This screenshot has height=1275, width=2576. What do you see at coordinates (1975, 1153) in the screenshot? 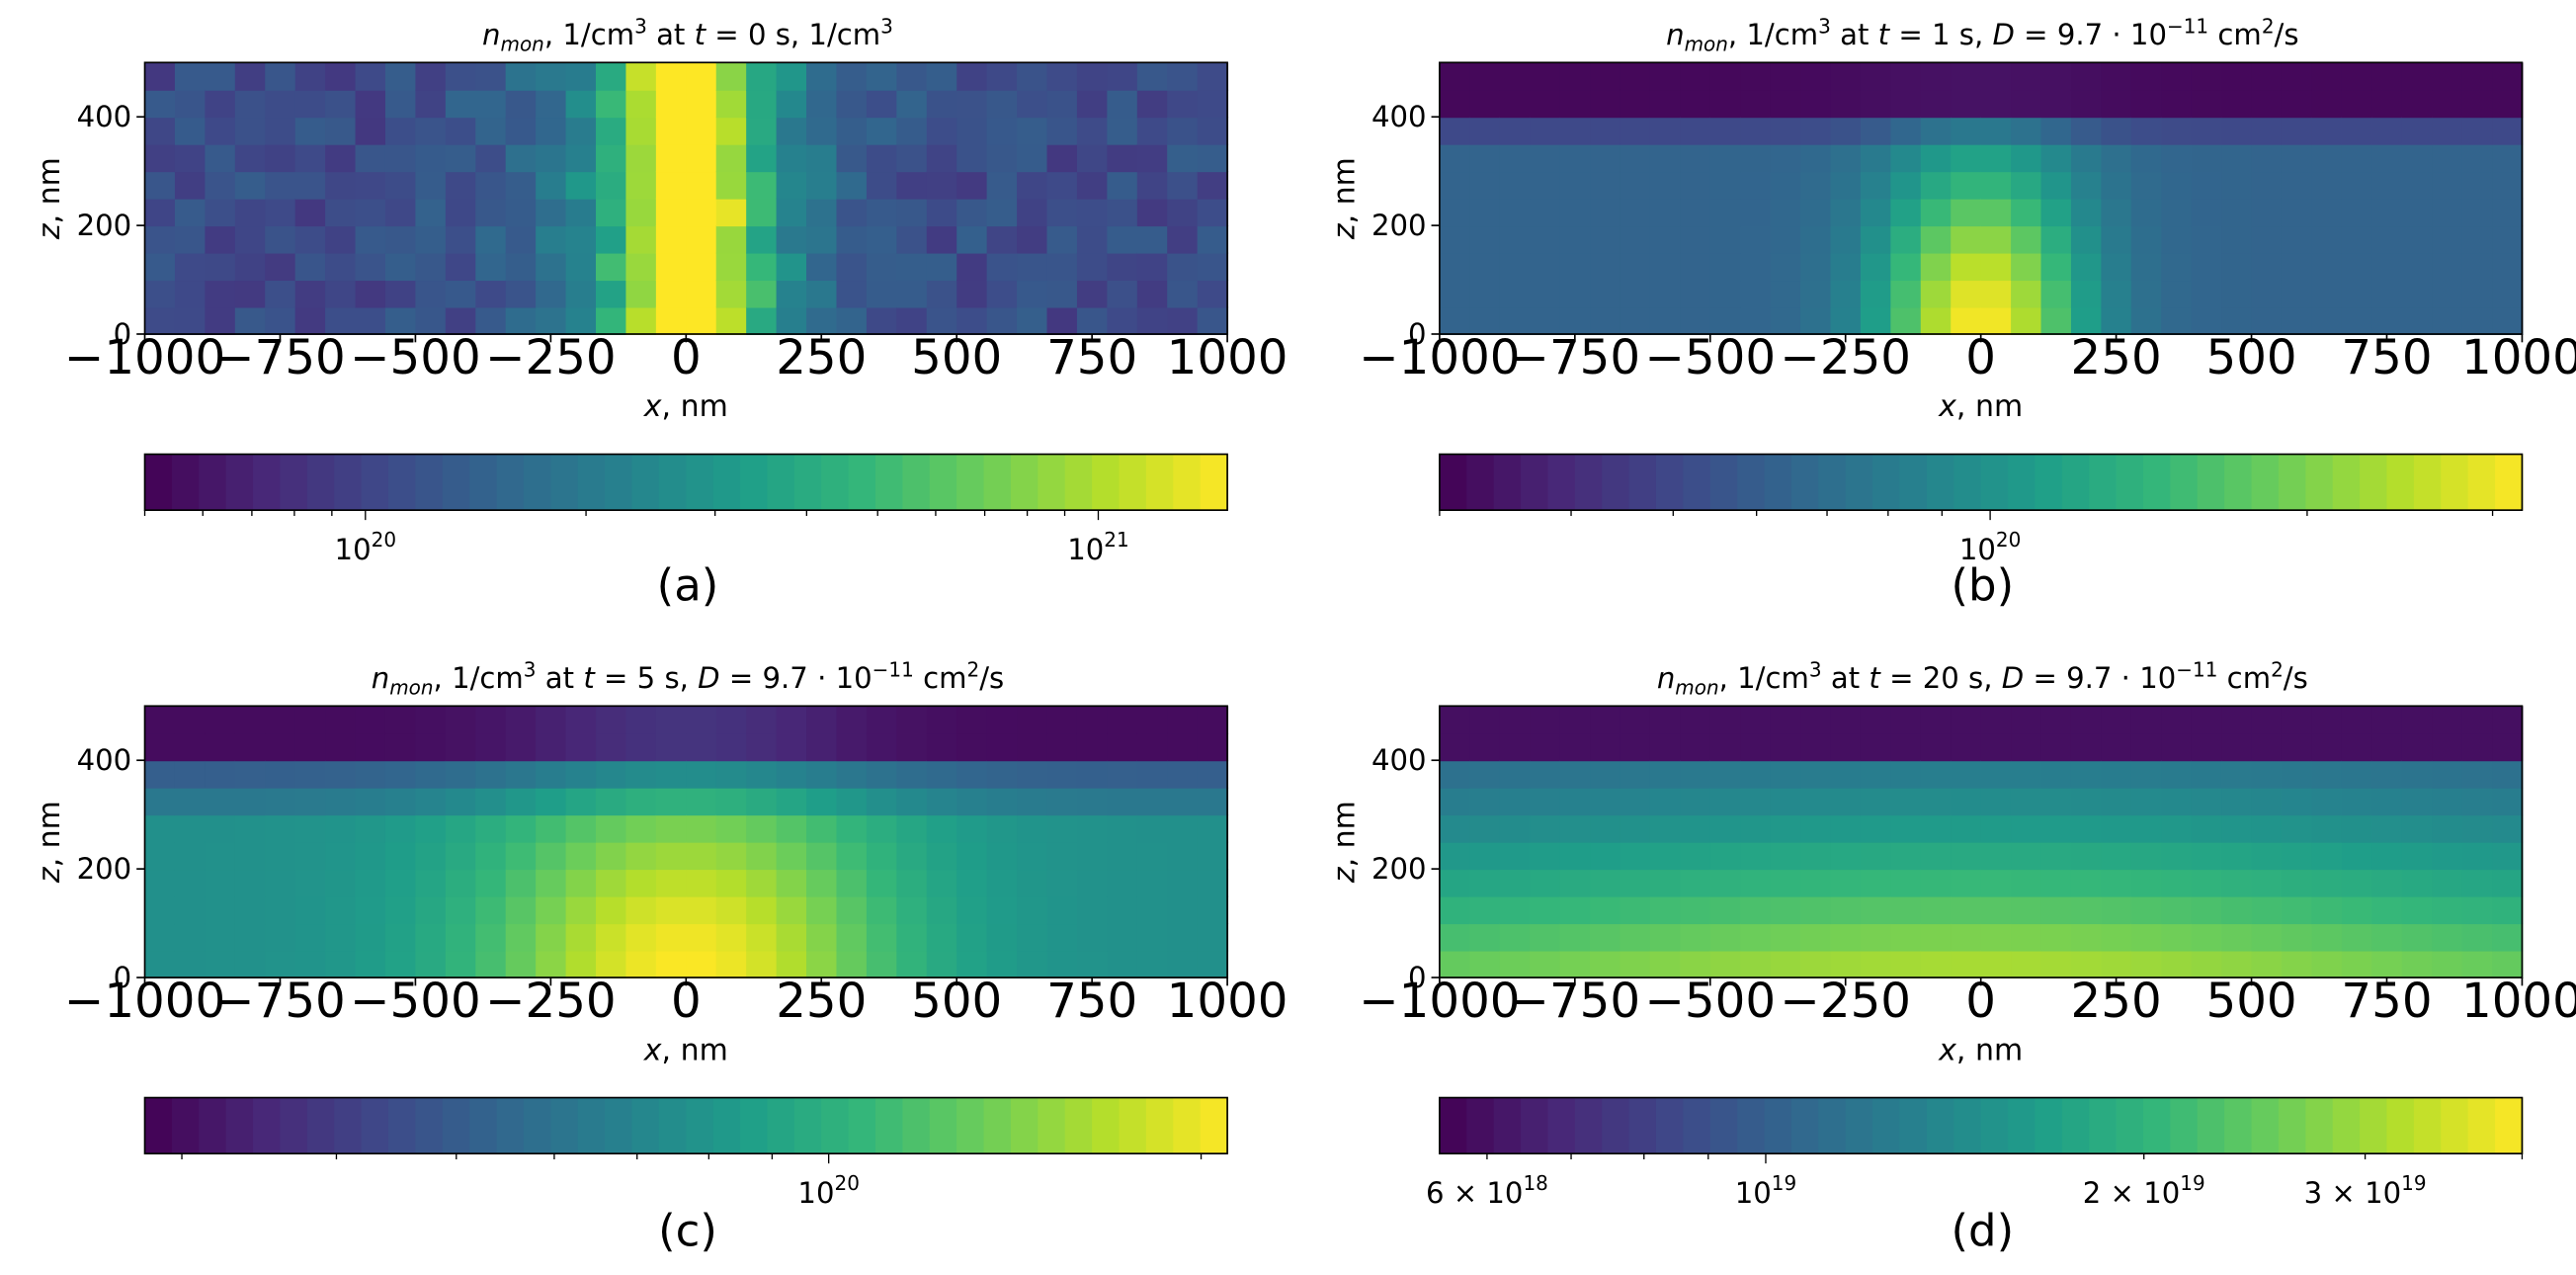
I see `colorbar: 6 × 1018 1019 2 × 1019 3 × 1019` at bounding box center [1975, 1153].